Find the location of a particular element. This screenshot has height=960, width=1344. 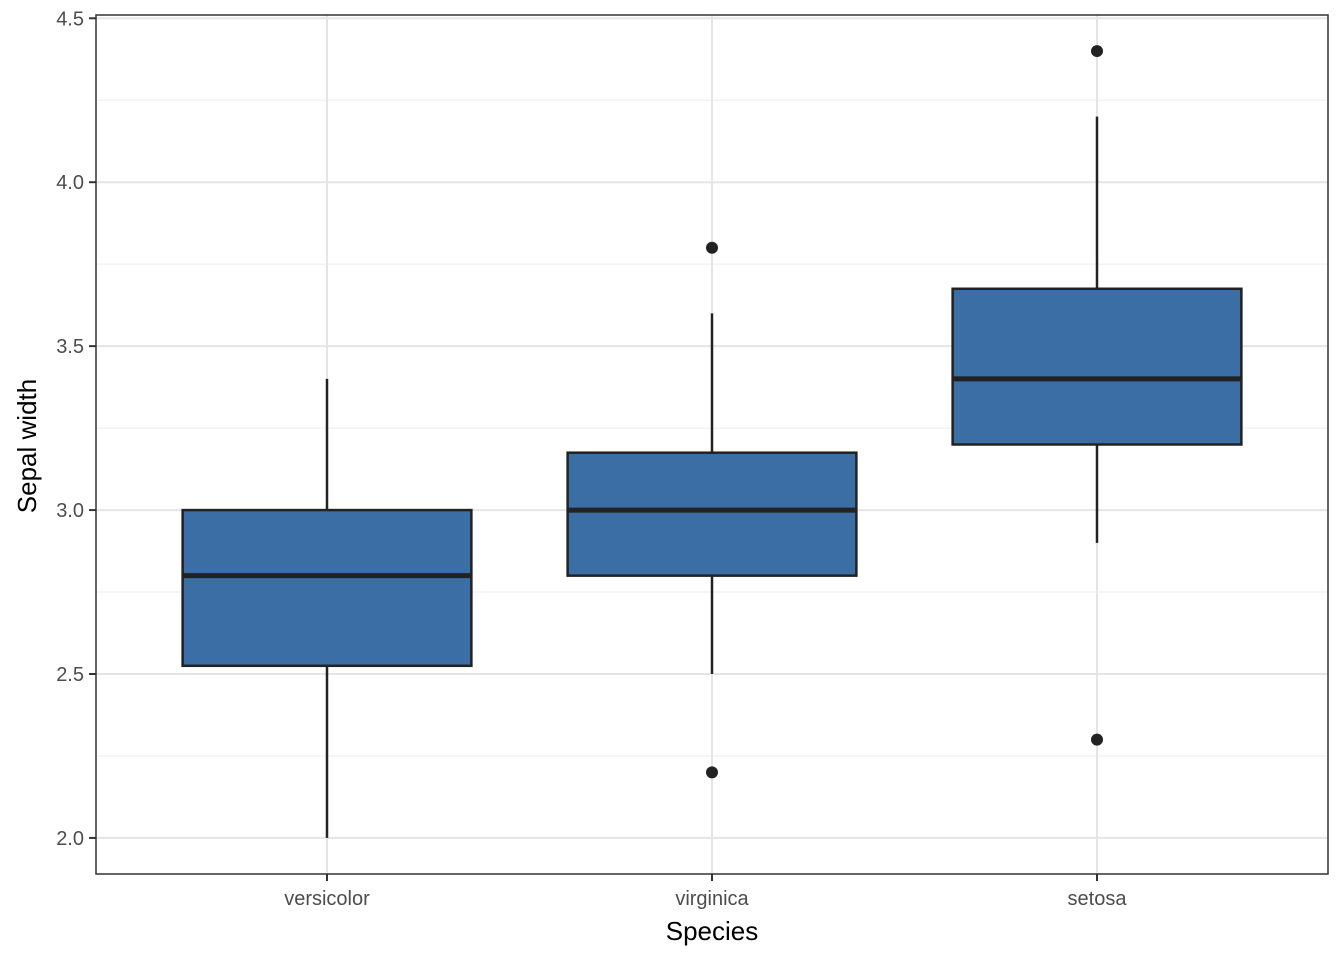

box-virginica is located at coordinates (712, 510).